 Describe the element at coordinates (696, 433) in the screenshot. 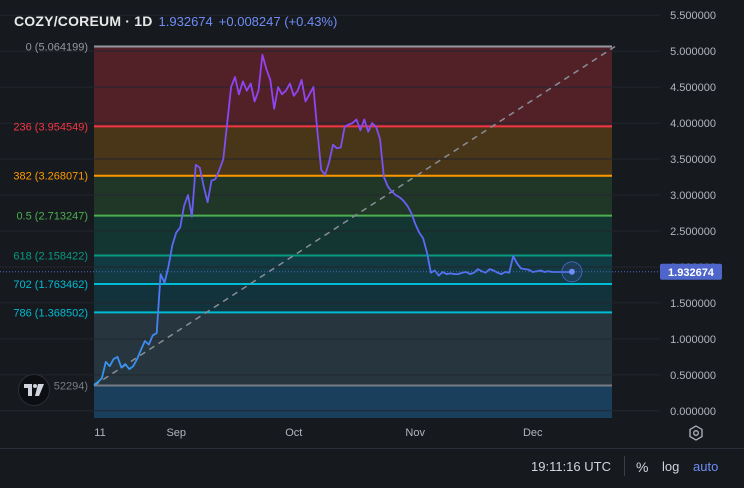

I see `settings-icon` at that location.